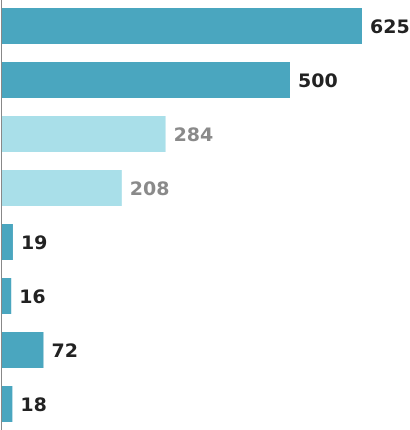  I want to click on value-label-16: 16, so click(32, 297).